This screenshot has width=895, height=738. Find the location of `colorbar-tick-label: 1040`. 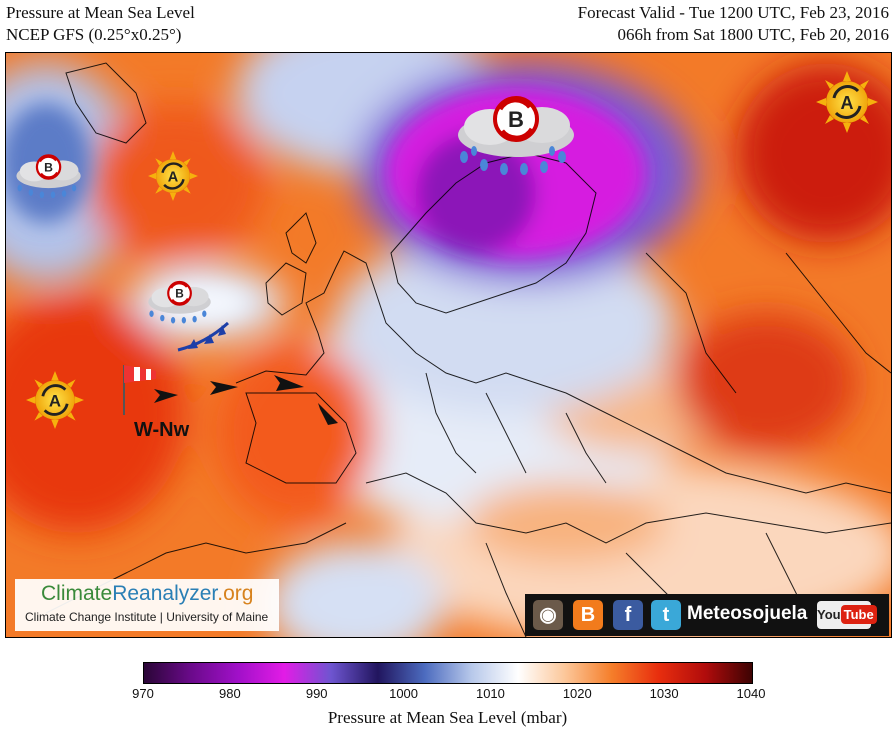

colorbar-tick-label: 1040 is located at coordinates (751, 693).